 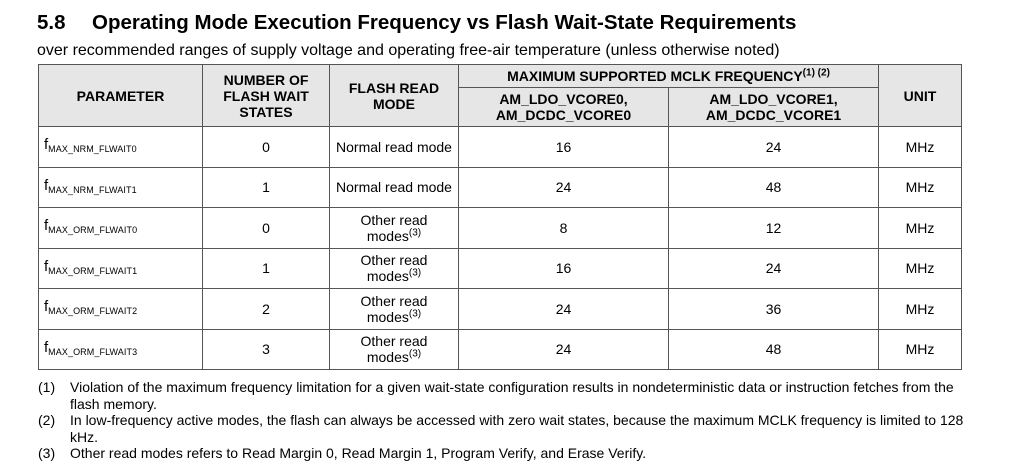 I want to click on header-max-freq-refs: (1) (2), so click(x=816, y=73).